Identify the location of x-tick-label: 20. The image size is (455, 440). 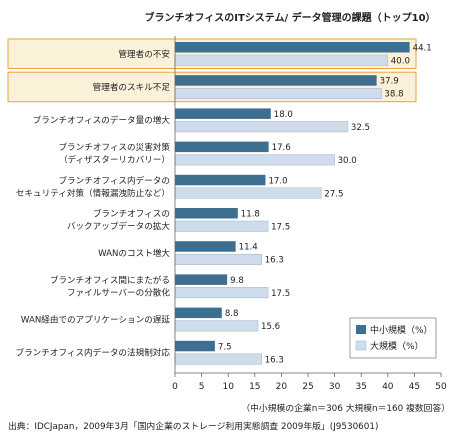
(282, 387).